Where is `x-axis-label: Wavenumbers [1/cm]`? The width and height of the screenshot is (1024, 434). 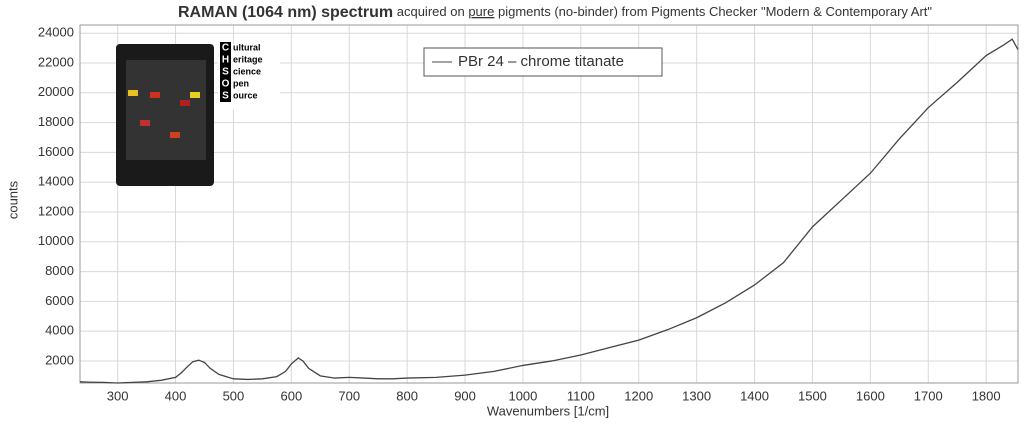 x-axis-label: Wavenumbers [1/cm] is located at coordinates (548, 410).